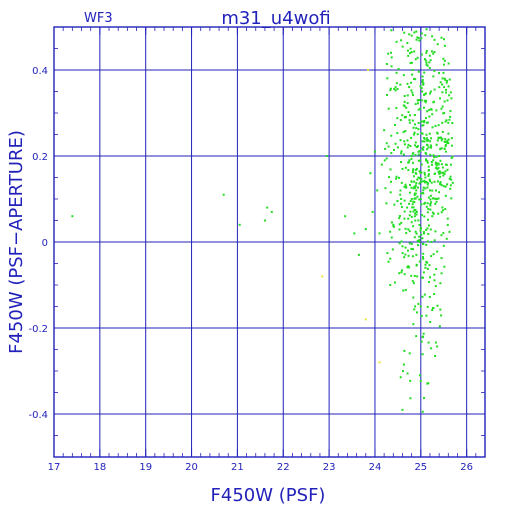 Image resolution: width=512 pixels, height=512 pixels. Describe the element at coordinates (99, 467) in the screenshot. I see `x-tick-label: 18` at that location.